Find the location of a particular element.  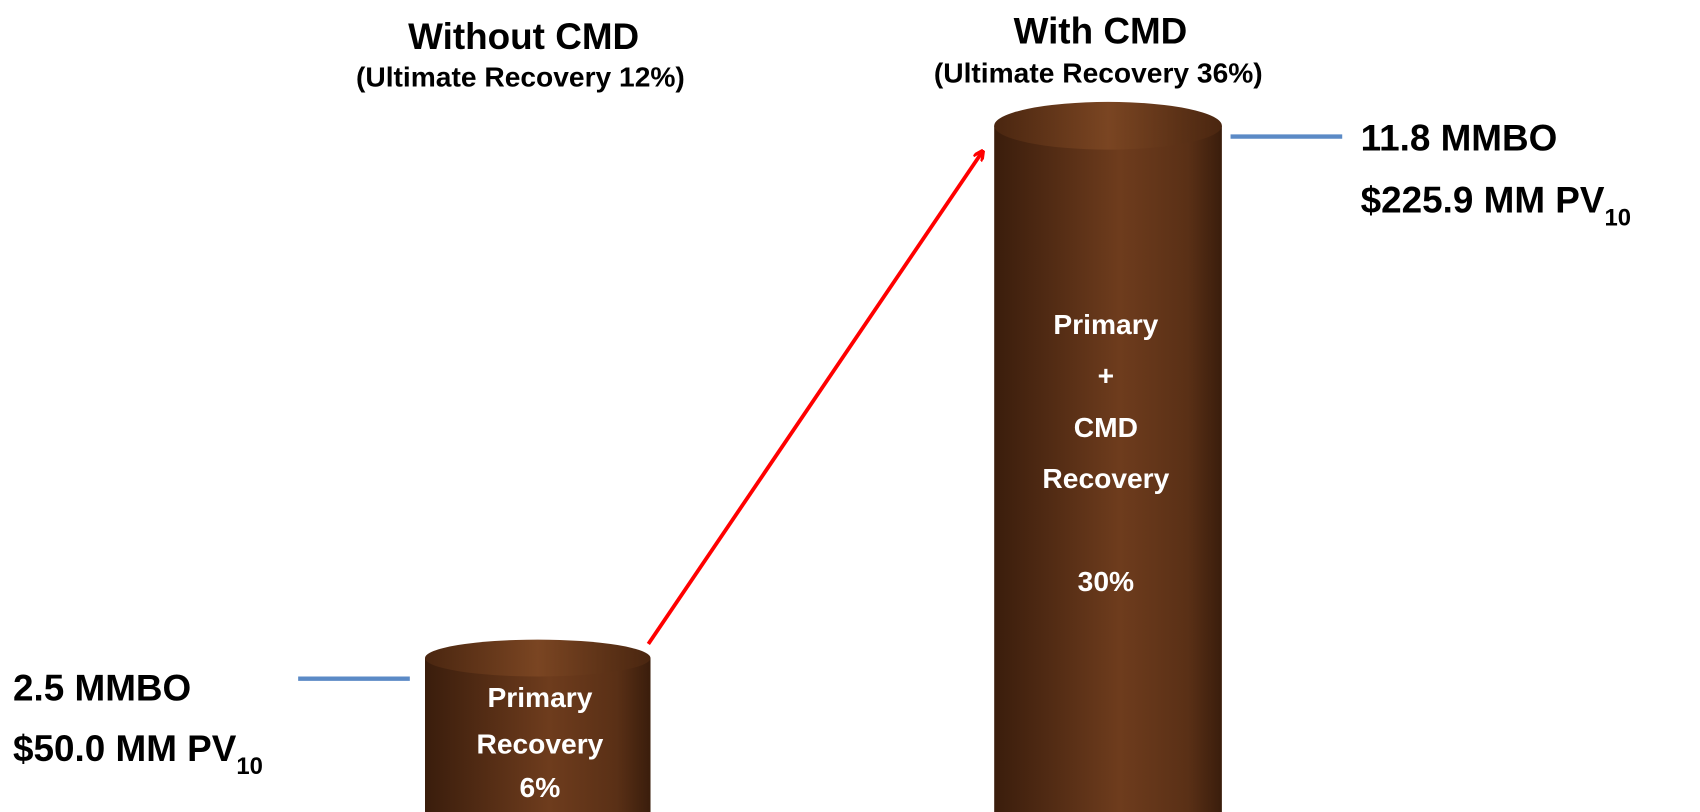

left-volume: 2.5 MMBO is located at coordinates (102, 687).